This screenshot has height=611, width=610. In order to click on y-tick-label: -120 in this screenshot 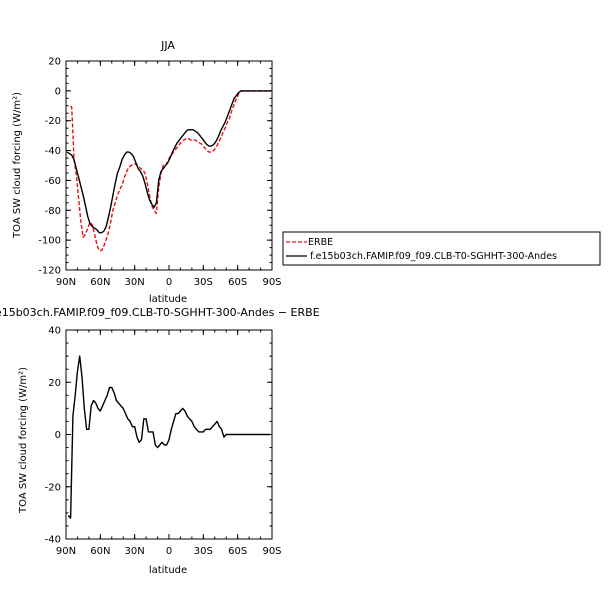, I will do `click(49, 271)`.